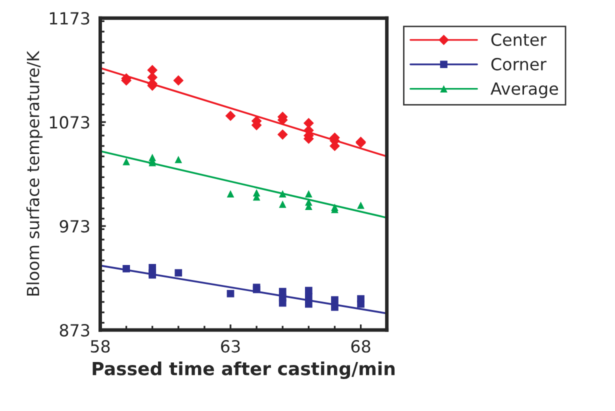 This screenshot has height=411, width=615. What do you see at coordinates (518, 64) in the screenshot?
I see `legend-label: Corner` at bounding box center [518, 64].